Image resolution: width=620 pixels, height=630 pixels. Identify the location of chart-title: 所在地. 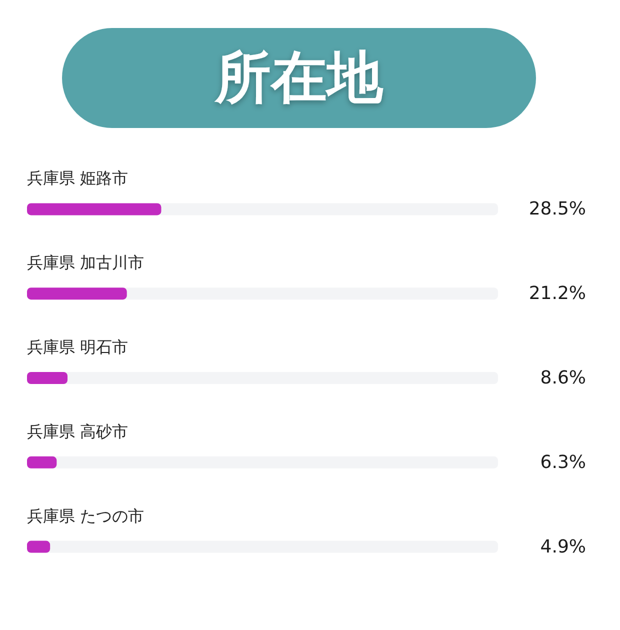
(299, 78).